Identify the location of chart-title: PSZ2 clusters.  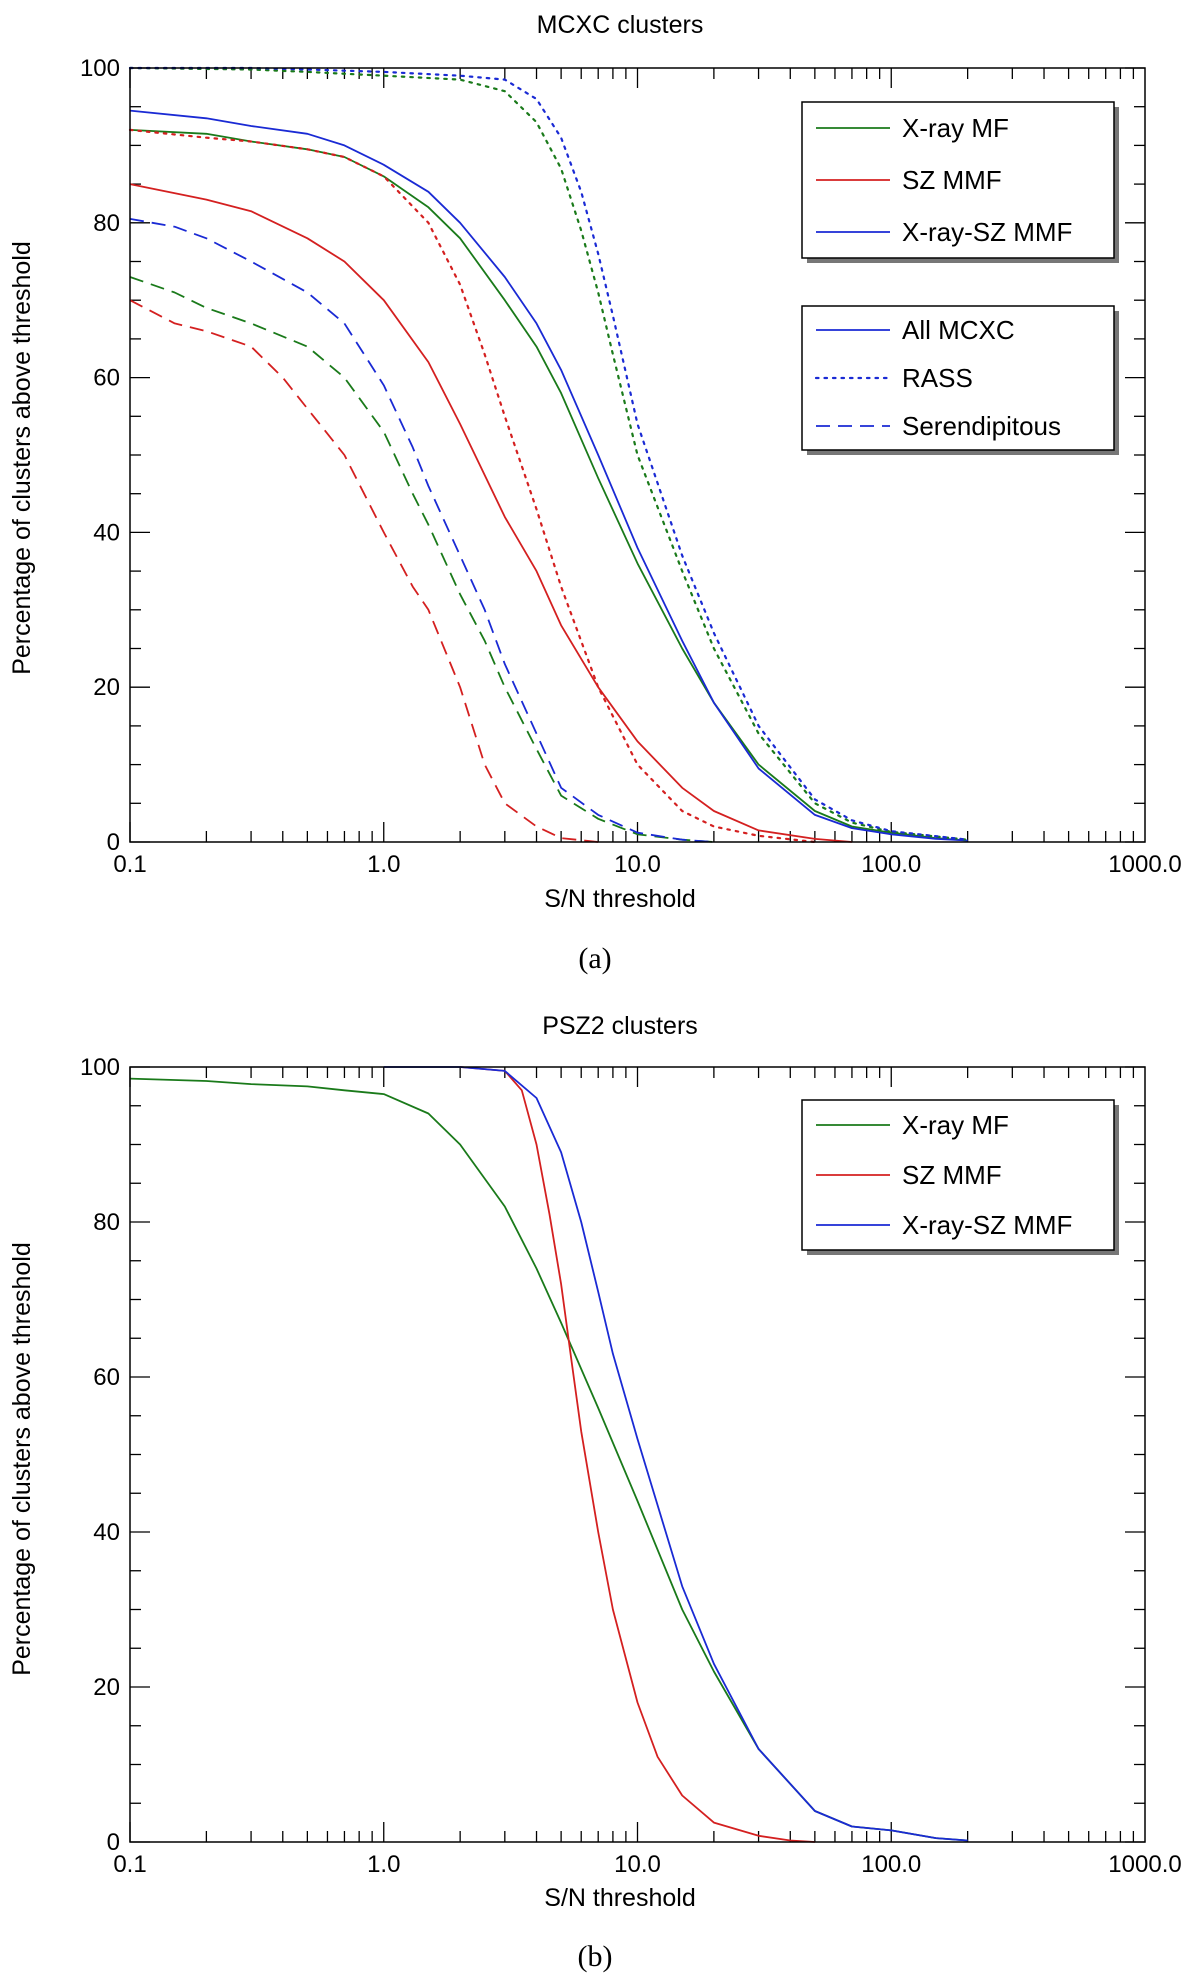
(620, 1026).